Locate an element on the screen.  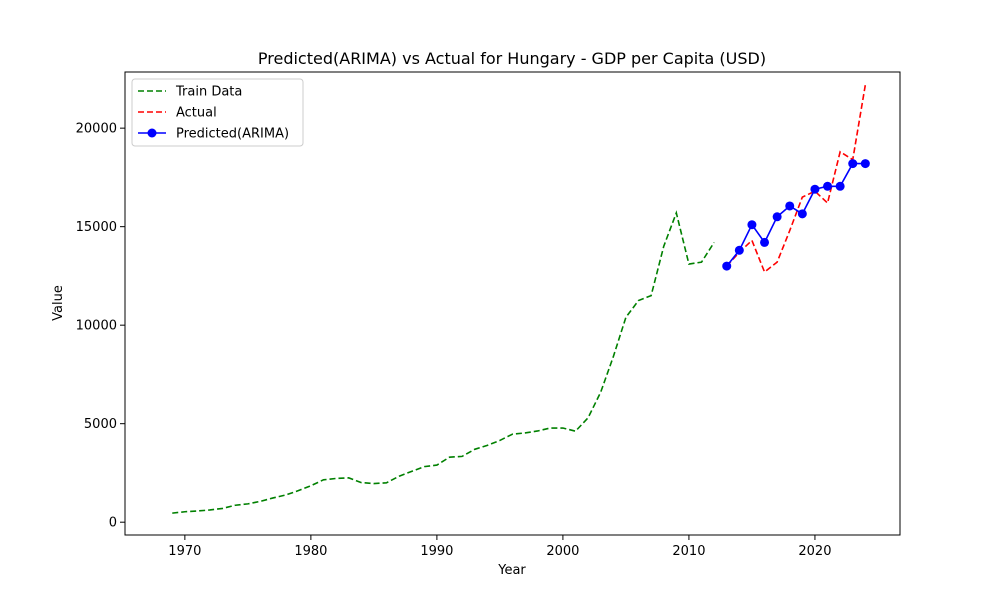
y-axis: 0 5000 10000 15000 20000 is located at coordinates (100, 326).